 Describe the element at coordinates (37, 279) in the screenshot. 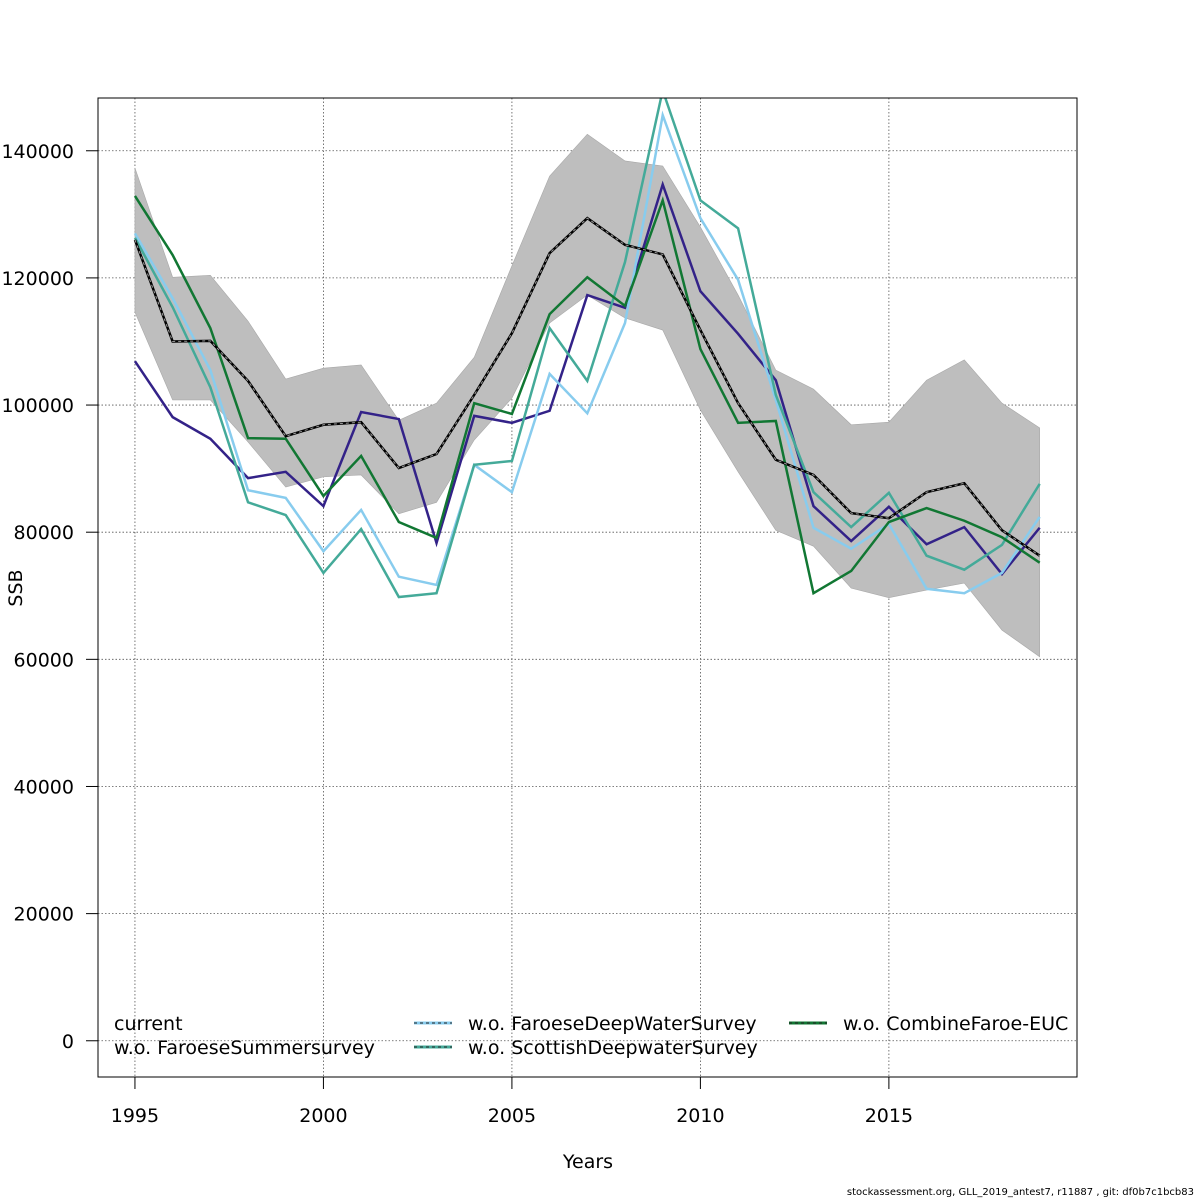

I see `y-tick-label: 120000` at that location.